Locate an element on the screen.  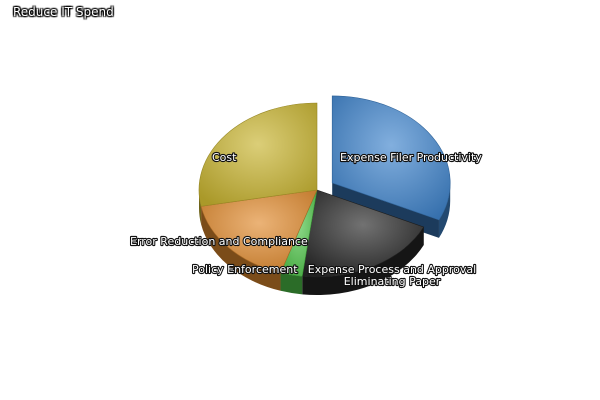
slice-side-error-reduction-and-compliance is located at coordinates (241, 248).